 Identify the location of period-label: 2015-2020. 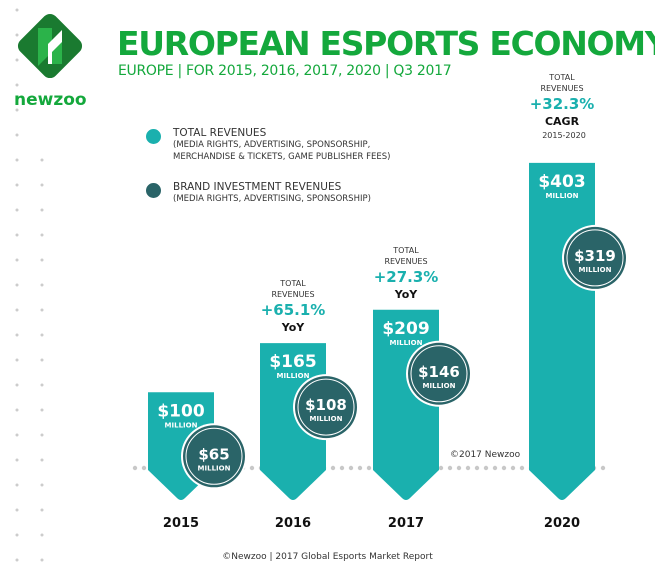
(564, 135).